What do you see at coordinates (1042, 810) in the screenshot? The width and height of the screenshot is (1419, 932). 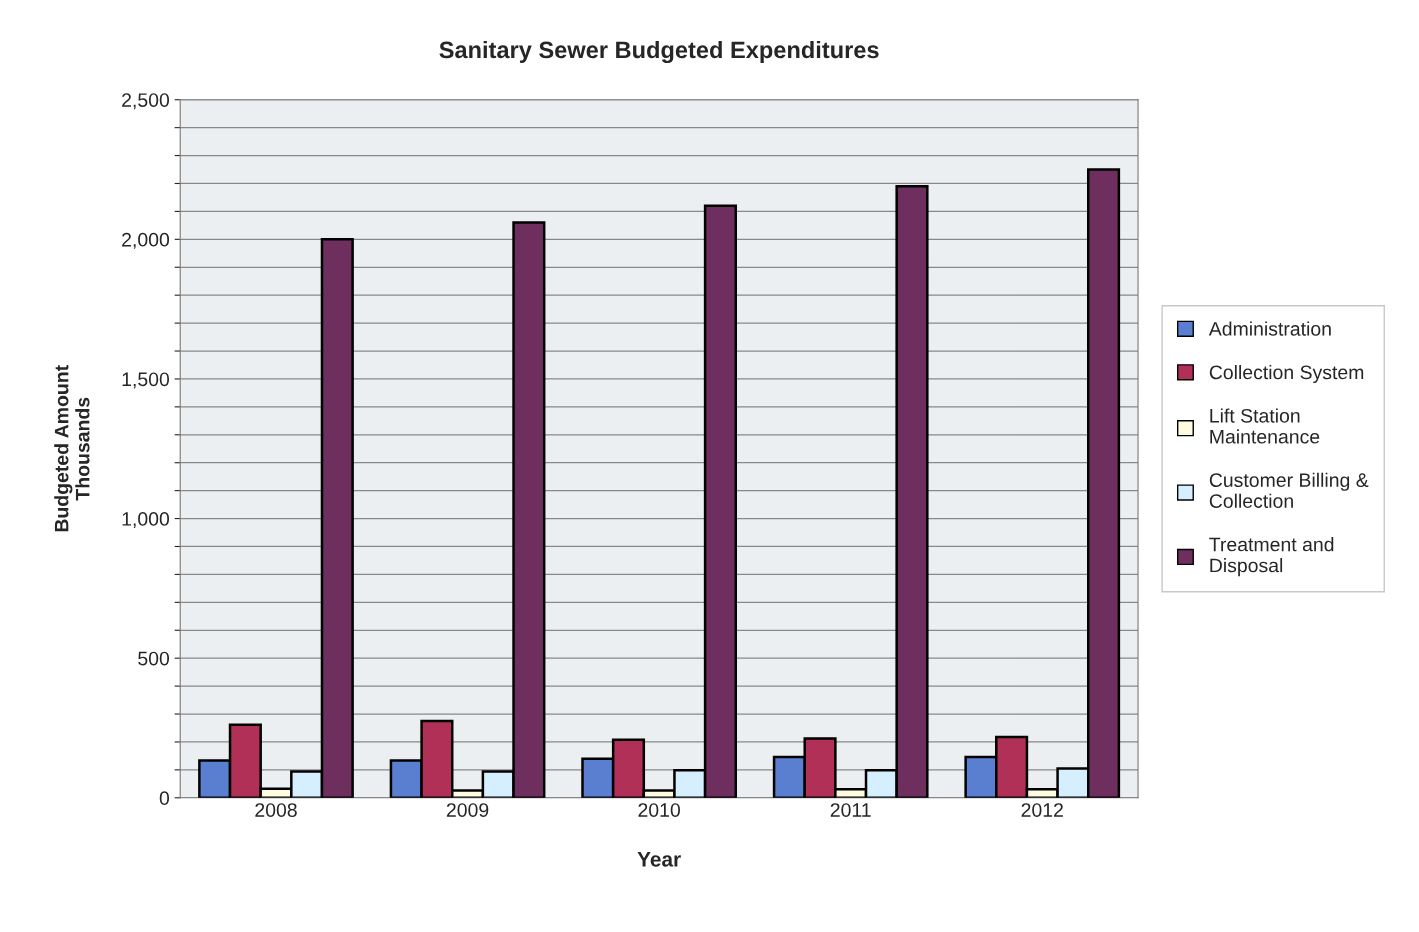 I see `x-tick-label: 2012` at bounding box center [1042, 810].